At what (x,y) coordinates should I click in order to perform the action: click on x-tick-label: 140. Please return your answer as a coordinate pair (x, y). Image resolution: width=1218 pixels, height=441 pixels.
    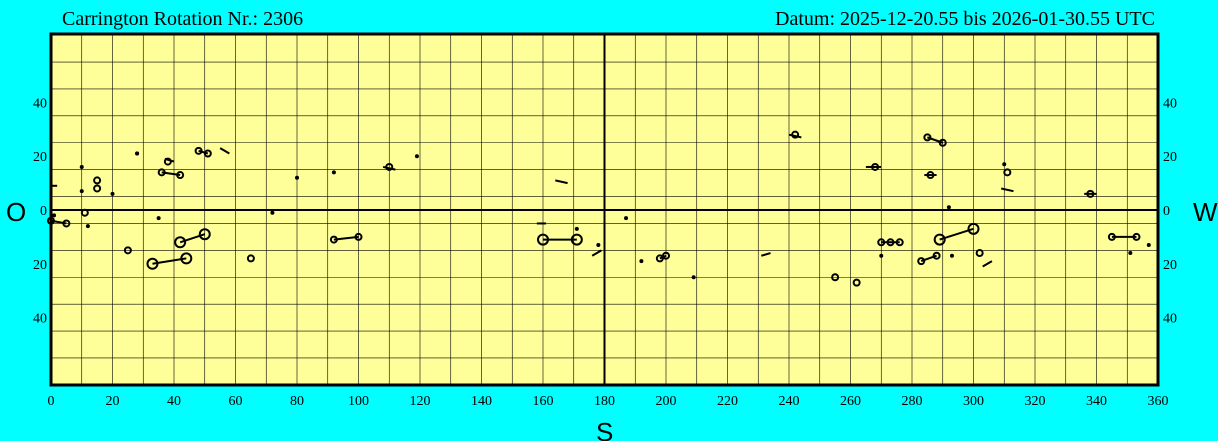
    Looking at the image, I should click on (481, 401).